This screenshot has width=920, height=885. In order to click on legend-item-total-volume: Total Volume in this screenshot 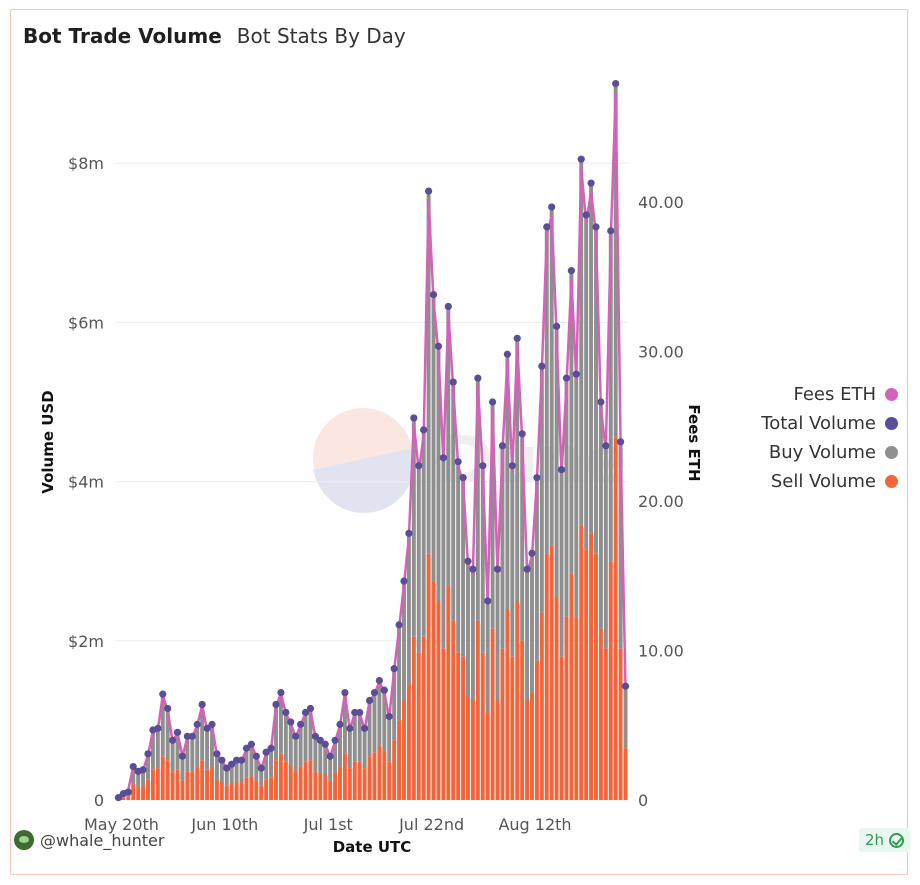, I will do `click(829, 423)`.